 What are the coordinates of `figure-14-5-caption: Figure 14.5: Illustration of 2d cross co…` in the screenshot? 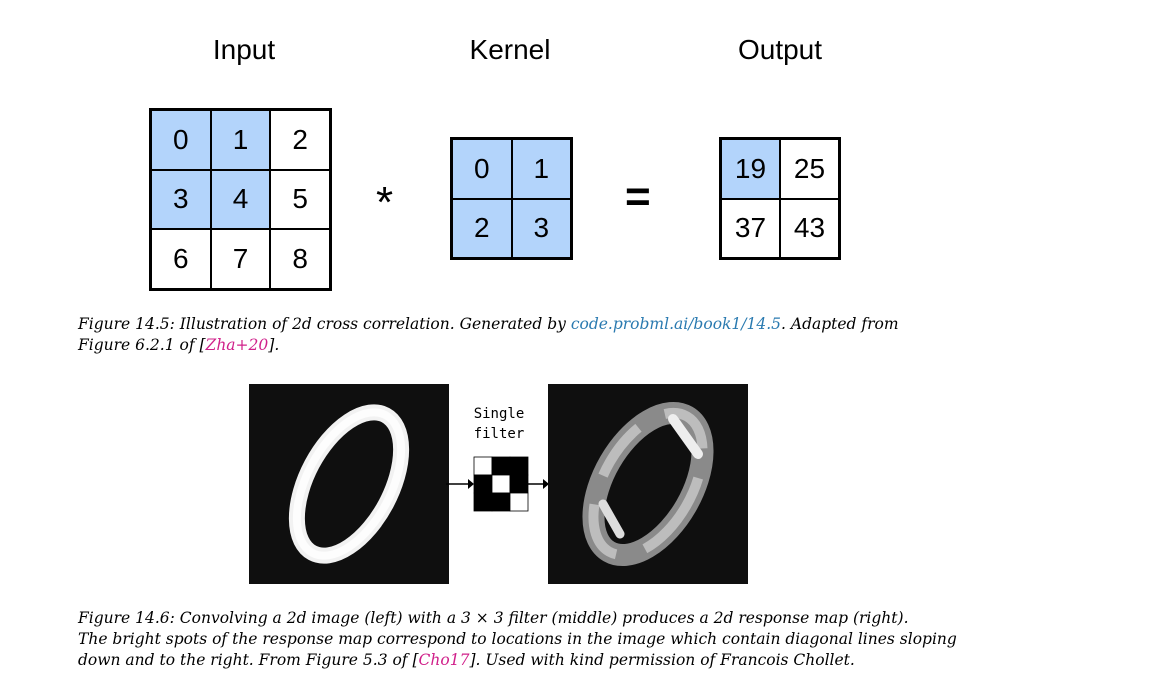 It's located at (488, 334).